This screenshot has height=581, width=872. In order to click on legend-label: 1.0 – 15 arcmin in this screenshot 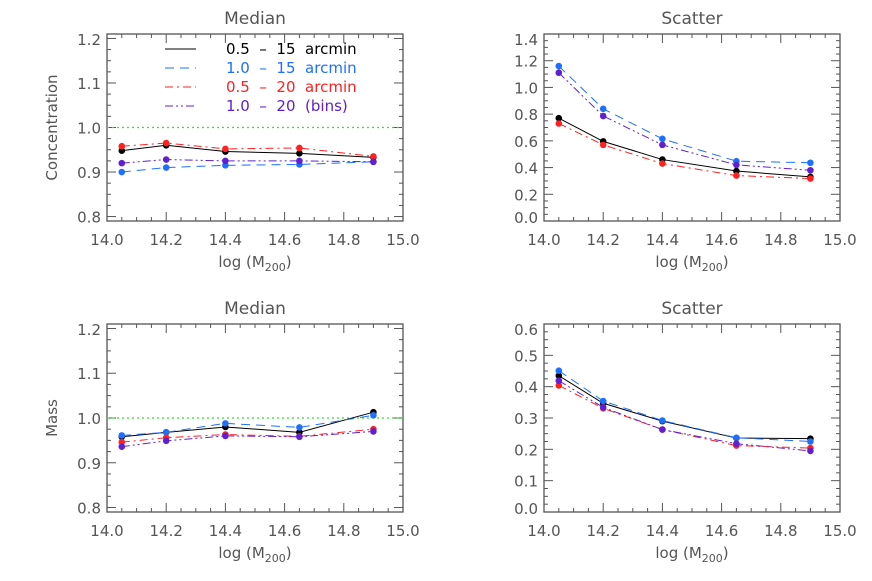, I will do `click(291, 68)`.